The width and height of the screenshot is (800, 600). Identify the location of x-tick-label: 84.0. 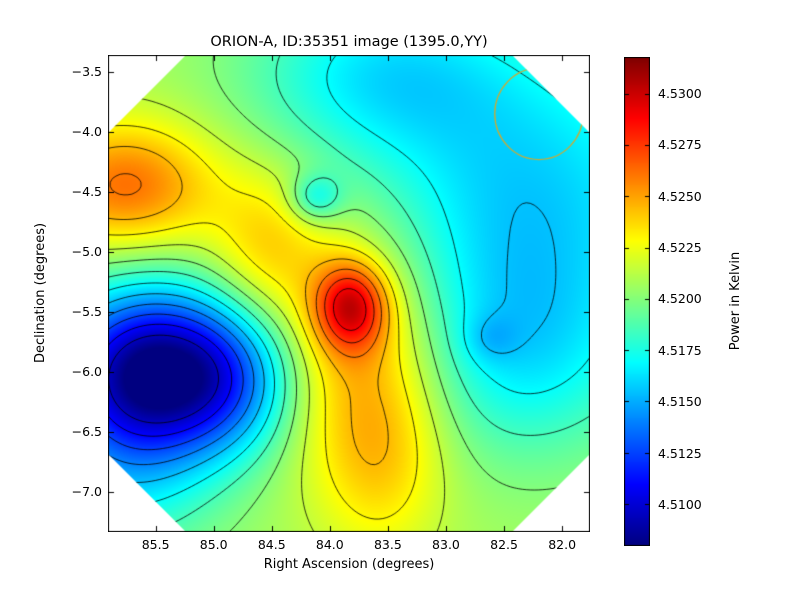
(329, 544).